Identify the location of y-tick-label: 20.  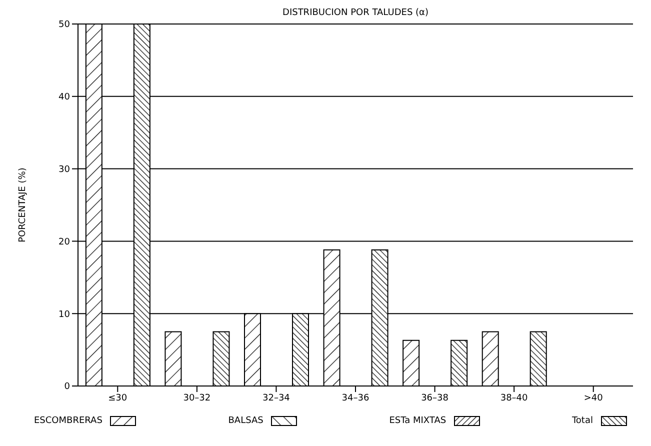
(64, 242).